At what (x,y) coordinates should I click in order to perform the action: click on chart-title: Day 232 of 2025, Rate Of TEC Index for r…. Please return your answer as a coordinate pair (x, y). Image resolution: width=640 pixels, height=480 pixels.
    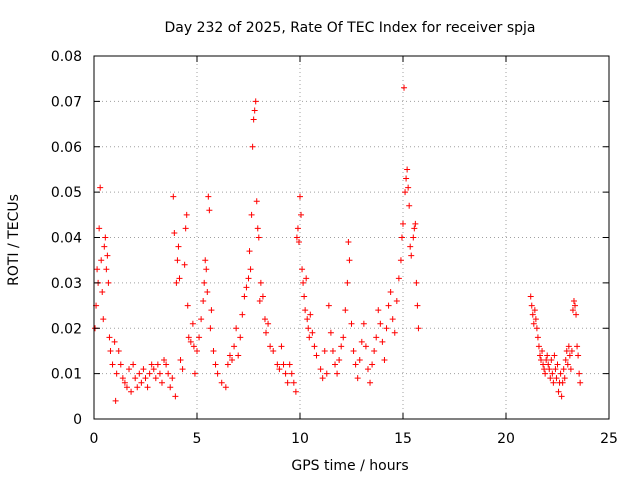
    Looking at the image, I should click on (349, 28).